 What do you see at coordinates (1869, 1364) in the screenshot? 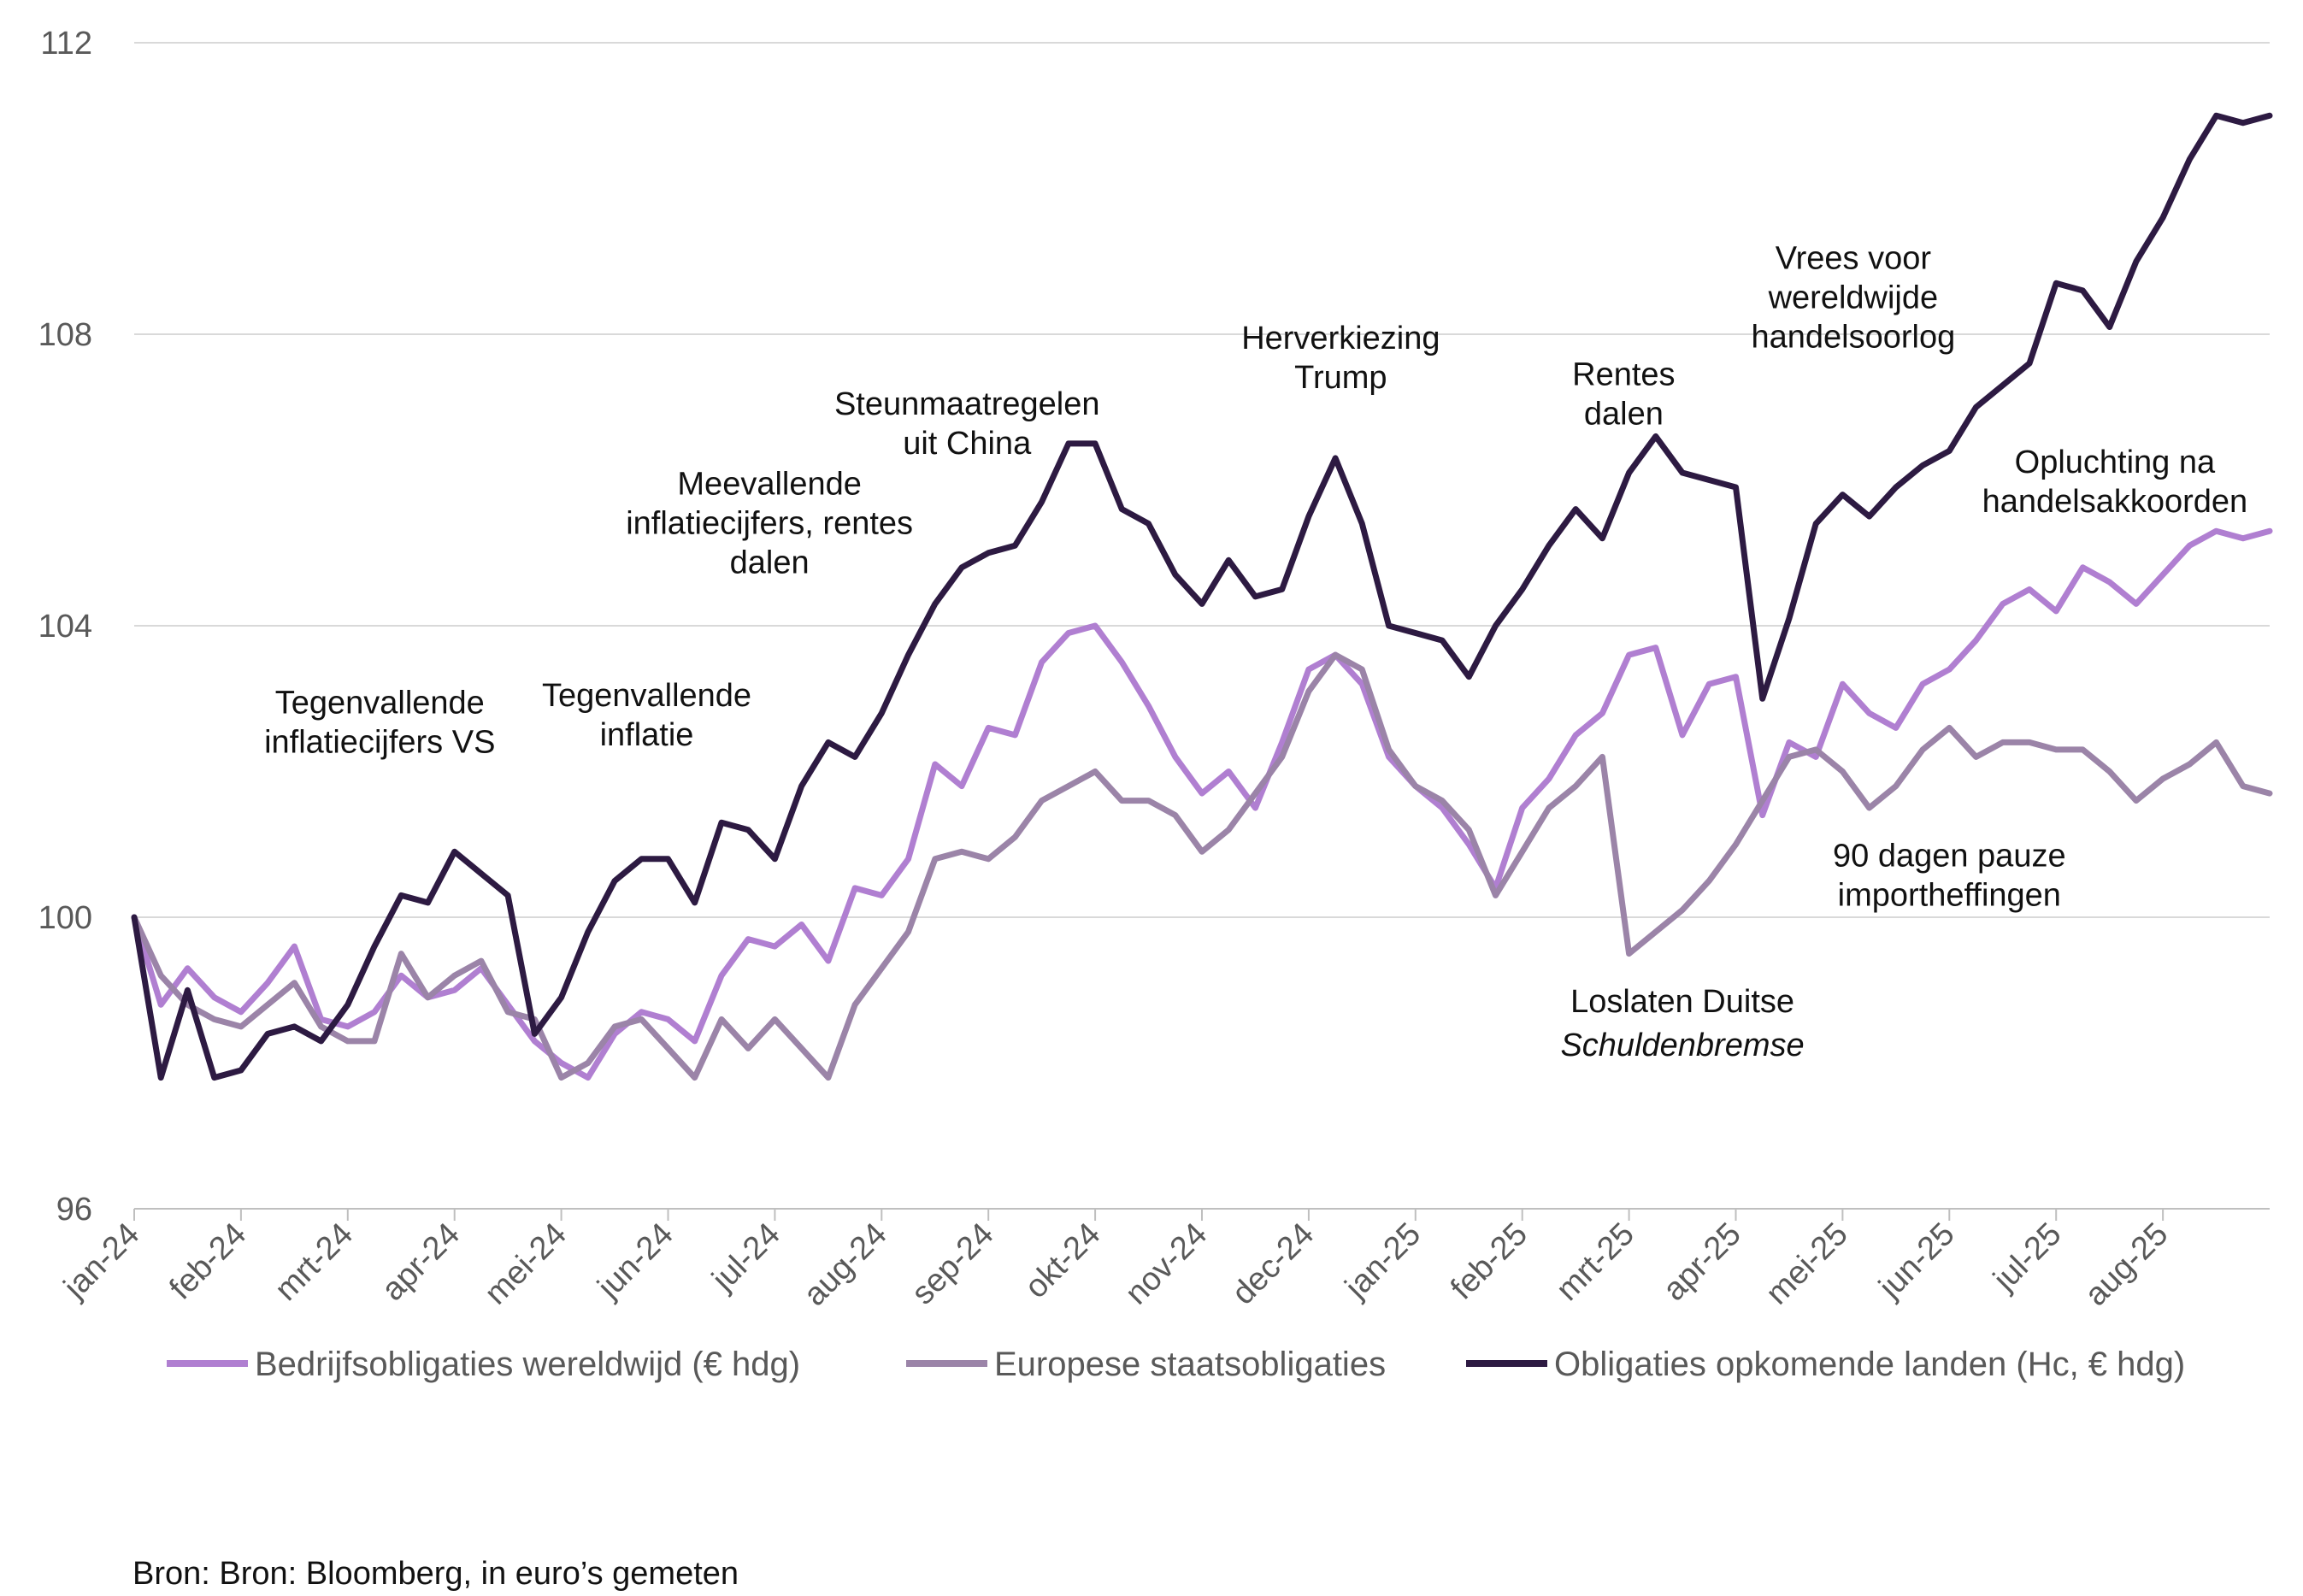
I see `legend-label: Obligaties opkomende landen (Hc, € hdg)` at bounding box center [1869, 1364].